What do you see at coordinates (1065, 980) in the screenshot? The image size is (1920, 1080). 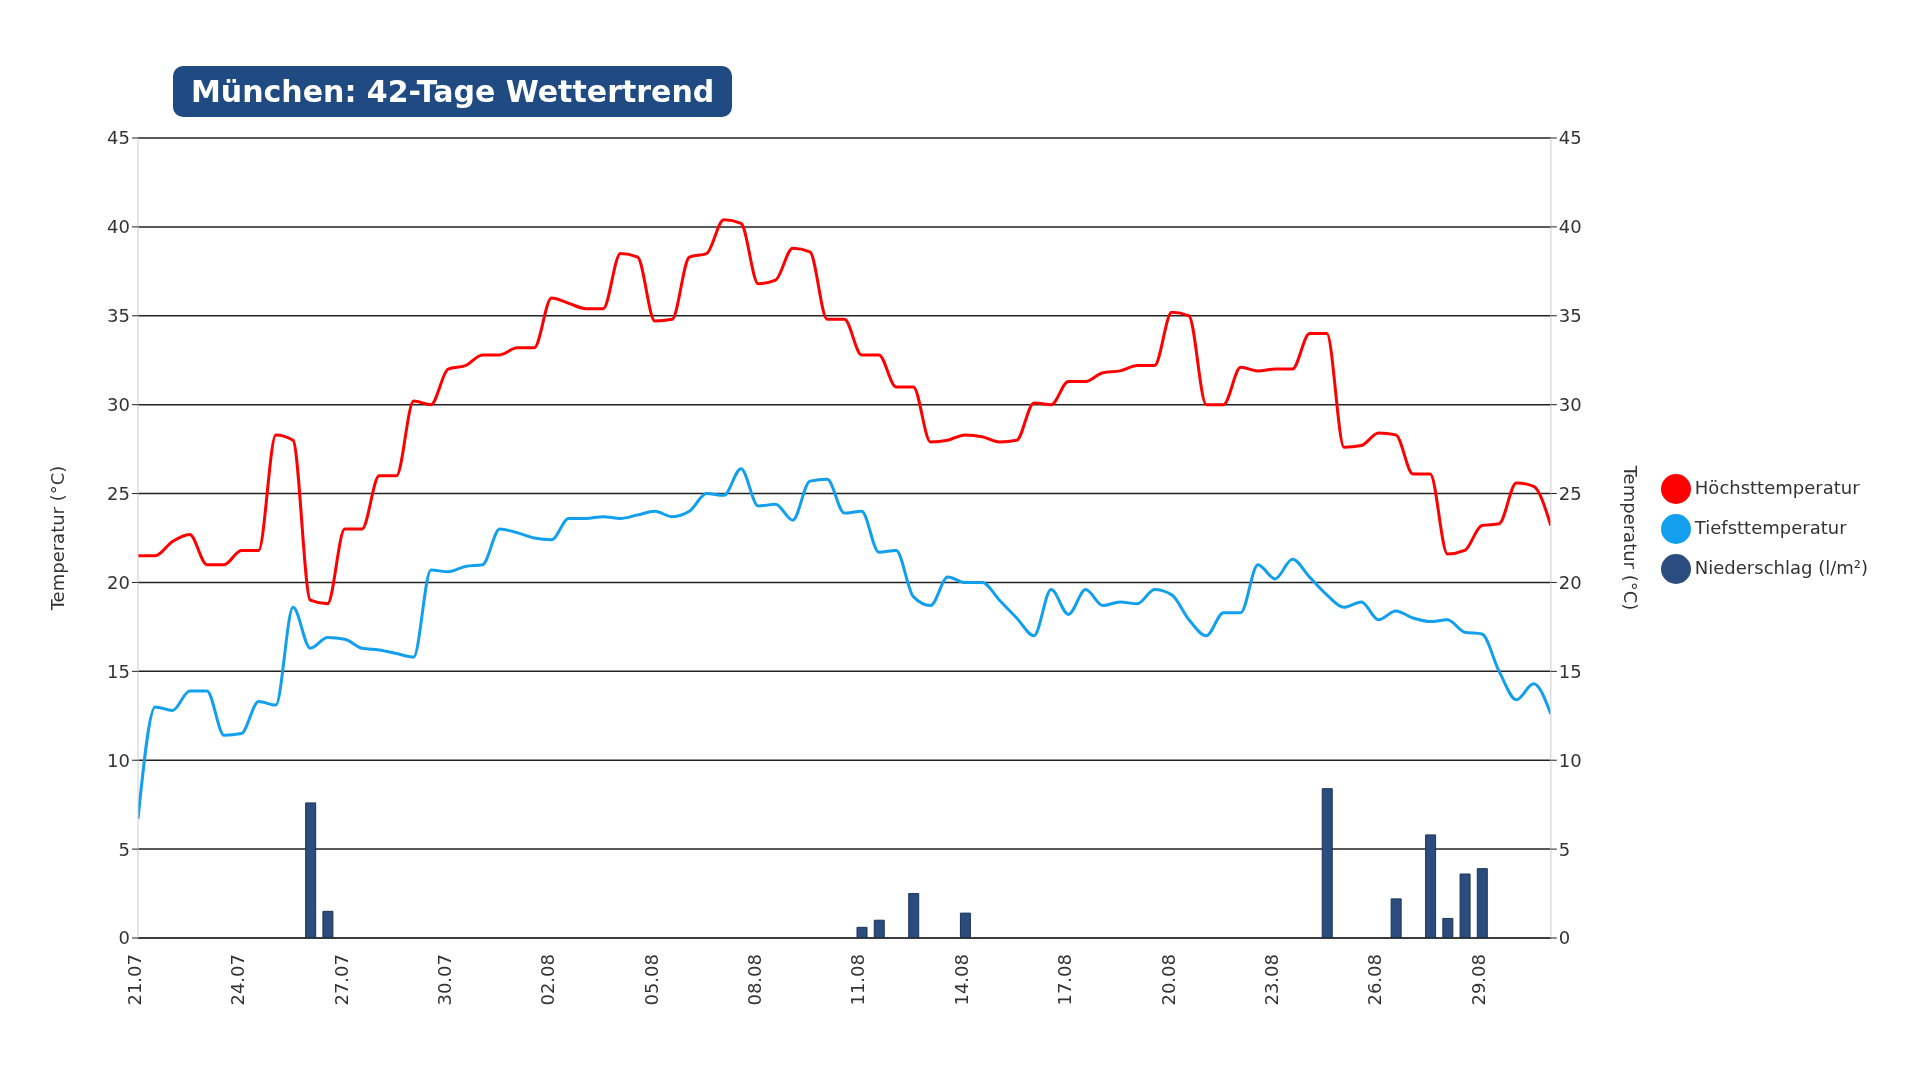 I see `x-tick-label: 17.08` at bounding box center [1065, 980].